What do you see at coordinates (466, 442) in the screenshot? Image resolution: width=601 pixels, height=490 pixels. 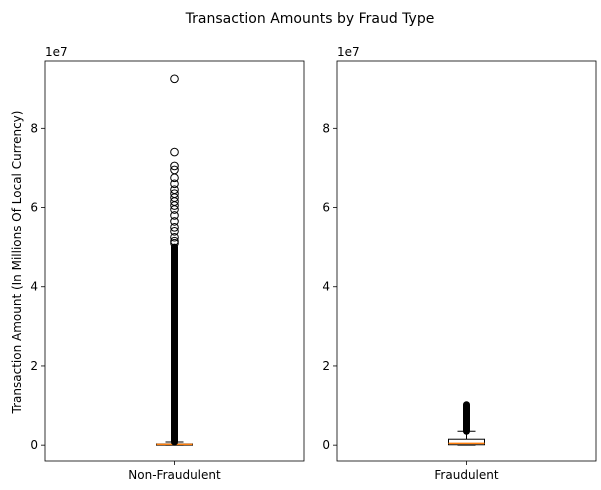 I see `iqr-box` at bounding box center [466, 442].